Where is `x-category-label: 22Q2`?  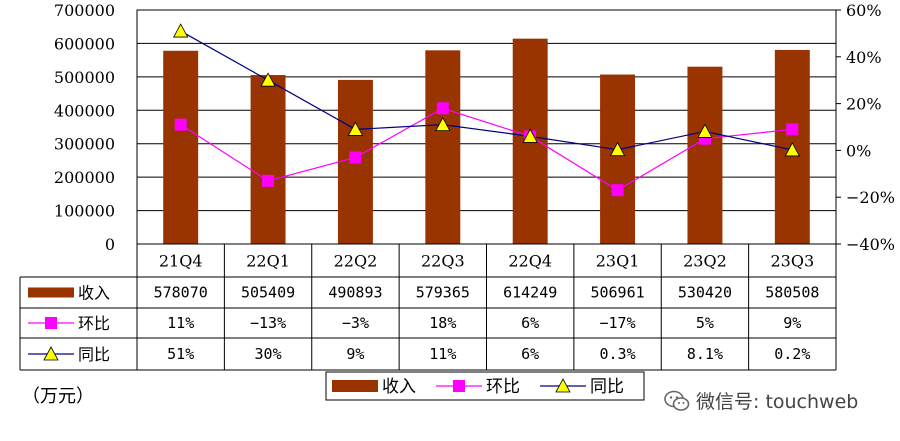 x-category-label: 22Q2 is located at coordinates (356, 261).